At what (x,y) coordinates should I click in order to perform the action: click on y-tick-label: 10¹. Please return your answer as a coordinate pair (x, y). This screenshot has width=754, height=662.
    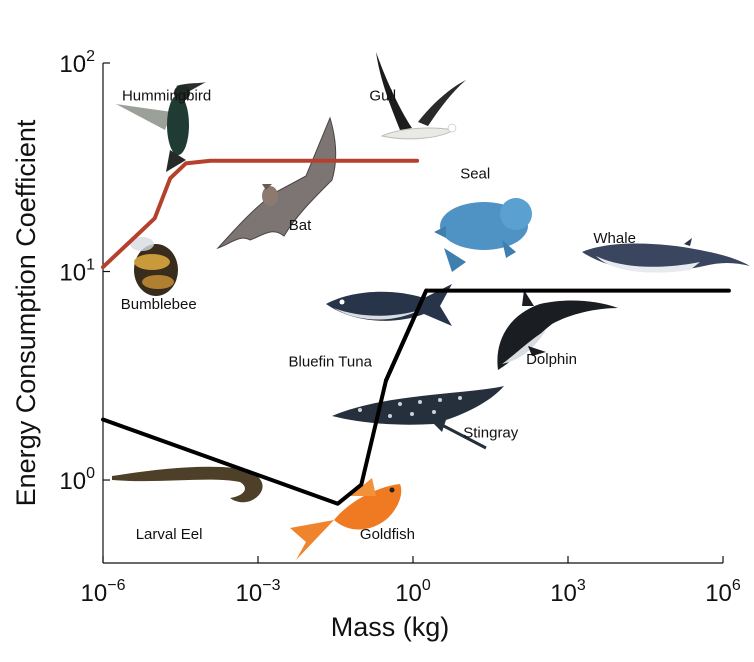
    Looking at the image, I should click on (77, 272).